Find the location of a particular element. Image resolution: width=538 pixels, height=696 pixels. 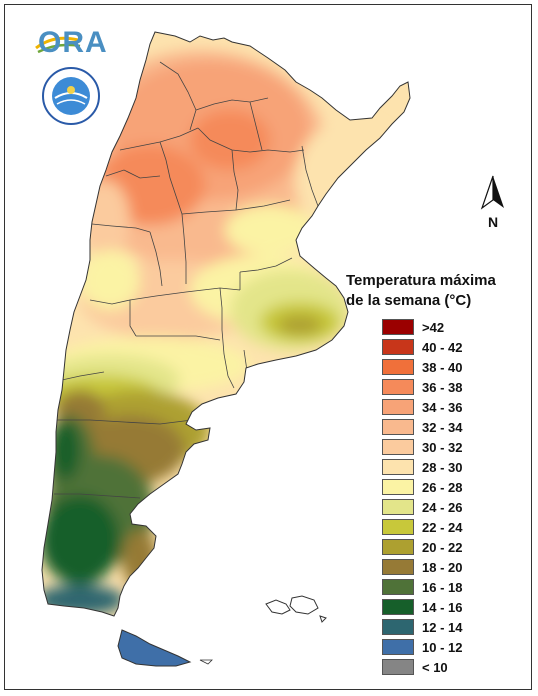

legend-label: 32 - 34 is located at coordinates (442, 427).